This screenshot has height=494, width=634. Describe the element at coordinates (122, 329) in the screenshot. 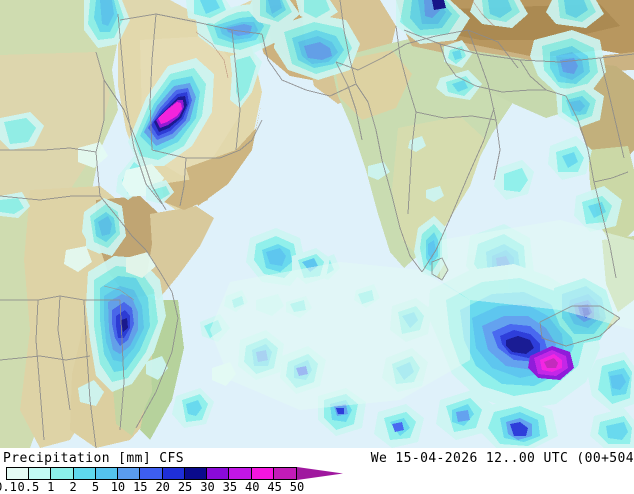

I see `precip-kenya-somalia` at that location.